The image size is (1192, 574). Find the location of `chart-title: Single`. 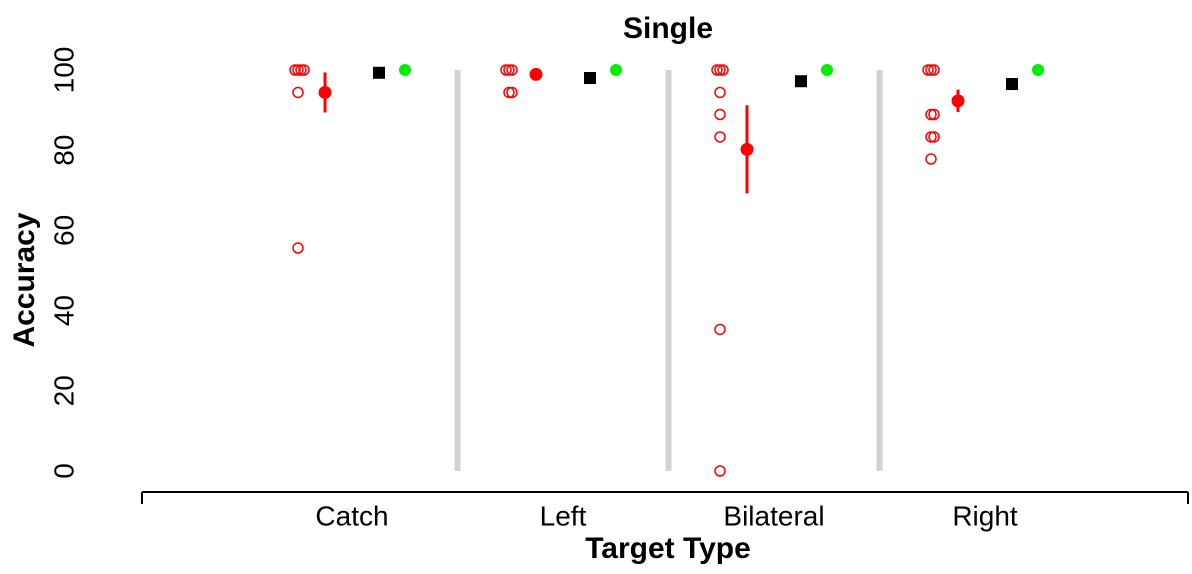

chart-title: Single is located at coordinates (668, 28).